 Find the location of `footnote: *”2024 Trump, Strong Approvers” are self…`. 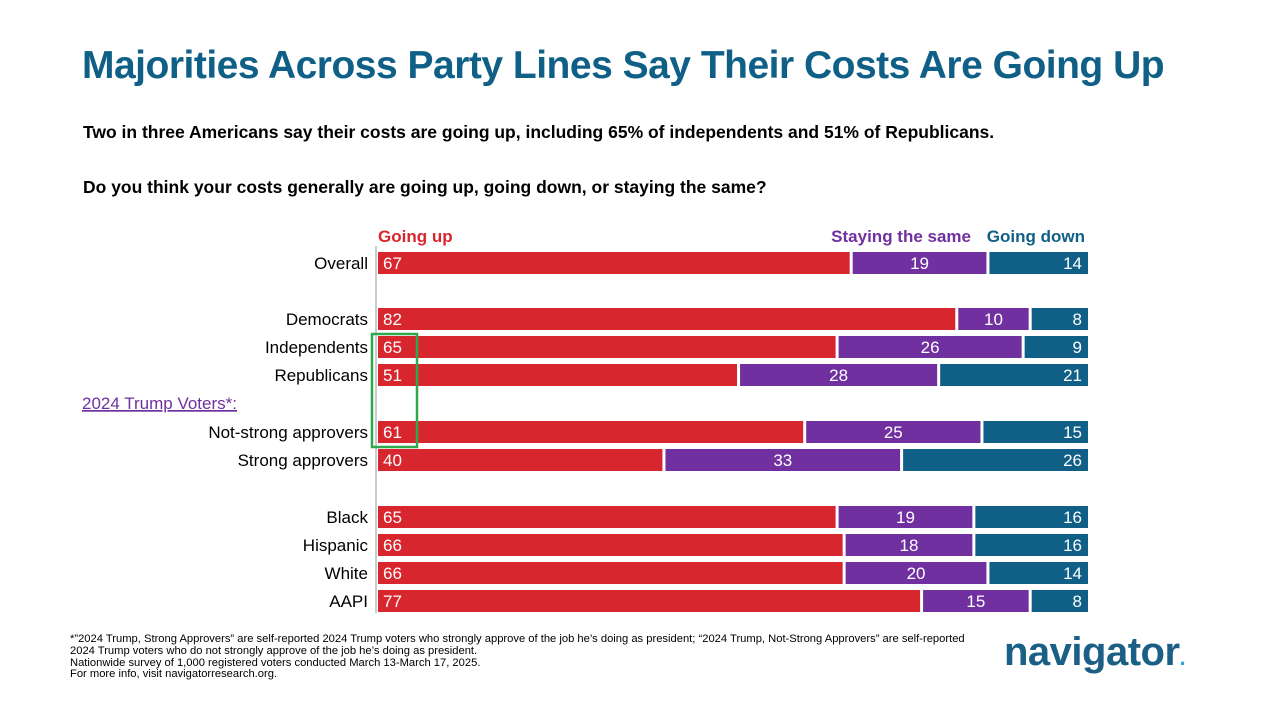

footnote: *”2024 Trump, Strong Approvers” are self… is located at coordinates (520, 657).